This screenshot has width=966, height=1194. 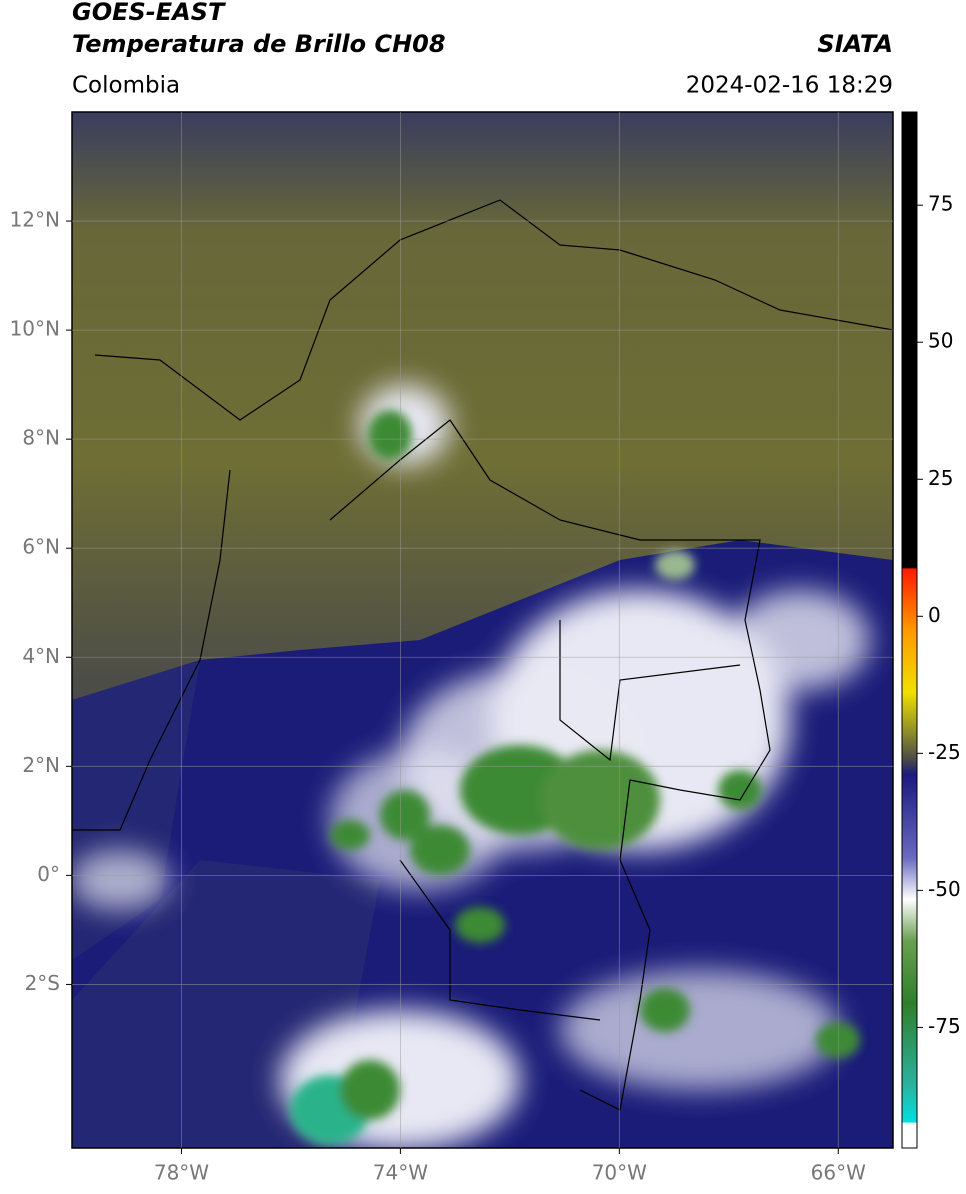 What do you see at coordinates (944, 752) in the screenshot?
I see `colorbar-label: -25` at bounding box center [944, 752].